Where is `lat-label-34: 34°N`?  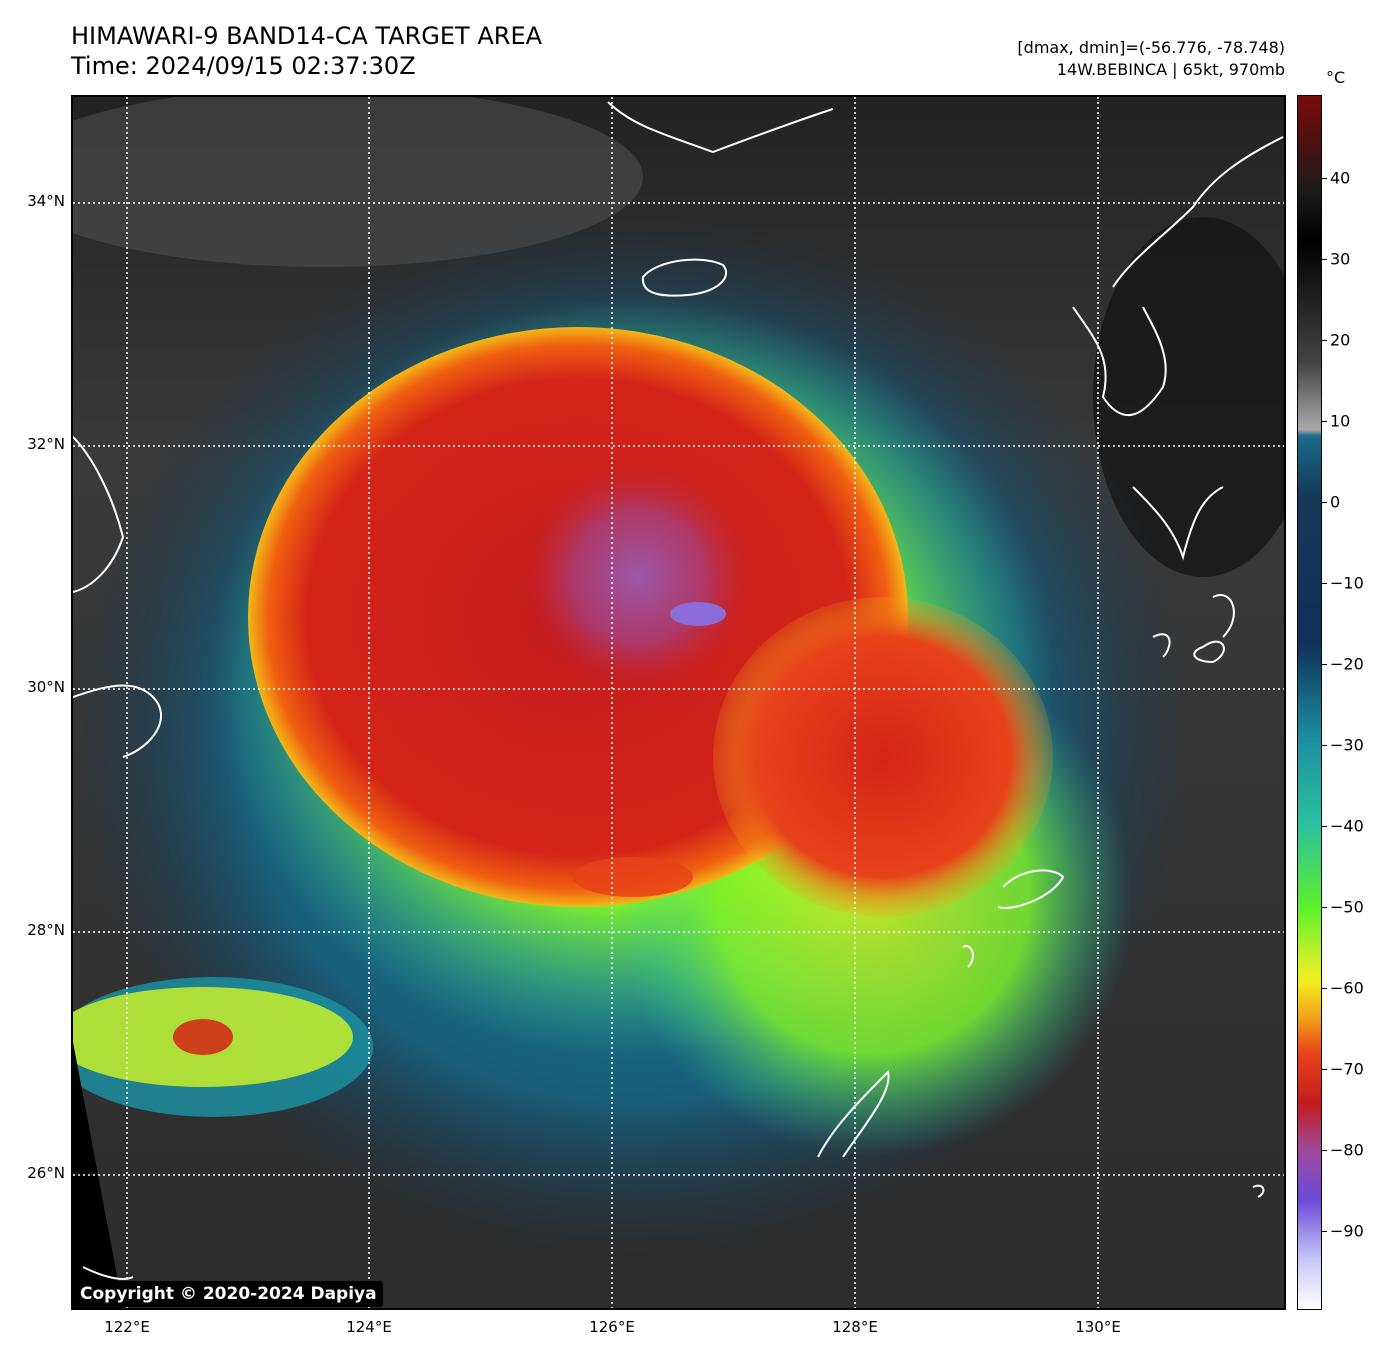 lat-label-34: 34°N is located at coordinates (46, 201).